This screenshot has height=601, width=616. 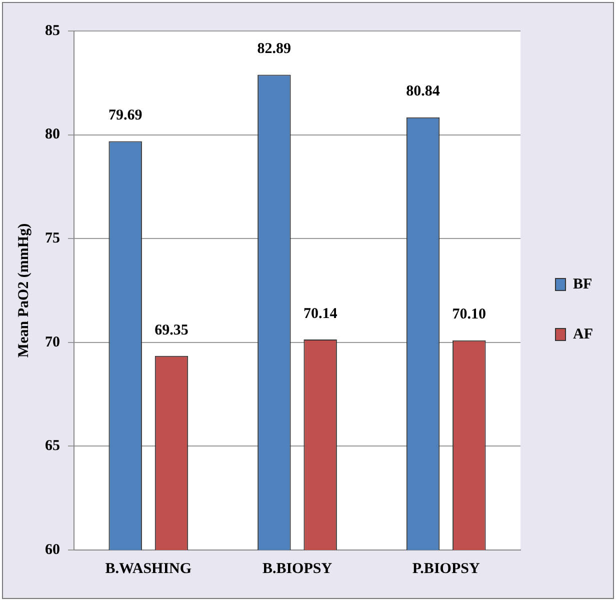 I want to click on data-label: 82.89, so click(x=274, y=49).